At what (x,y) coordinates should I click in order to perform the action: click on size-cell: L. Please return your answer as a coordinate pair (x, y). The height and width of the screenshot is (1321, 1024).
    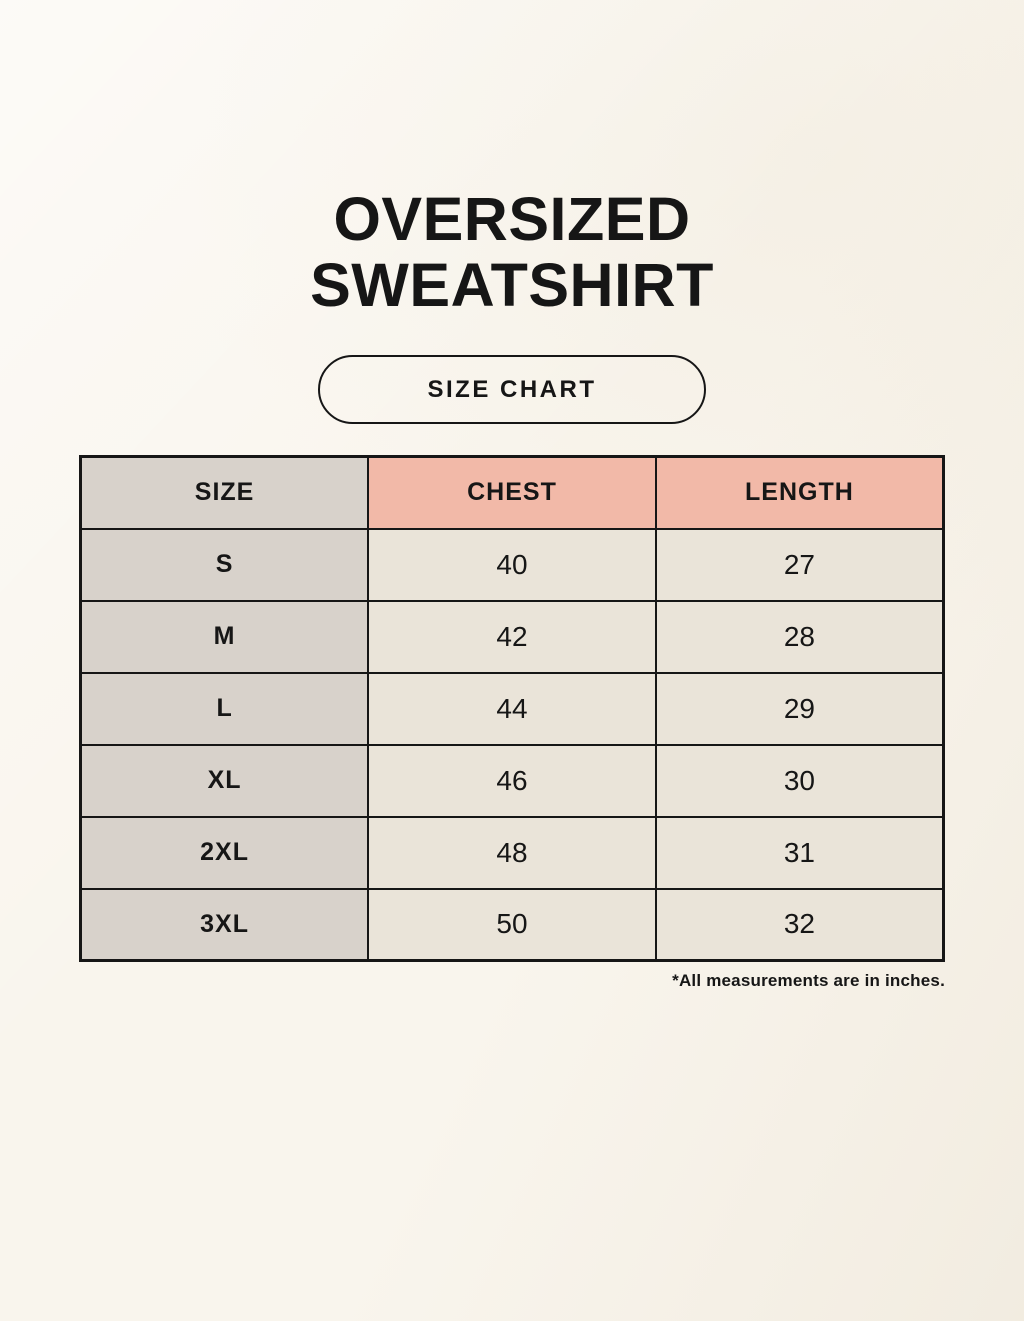
    Looking at the image, I should click on (224, 708).